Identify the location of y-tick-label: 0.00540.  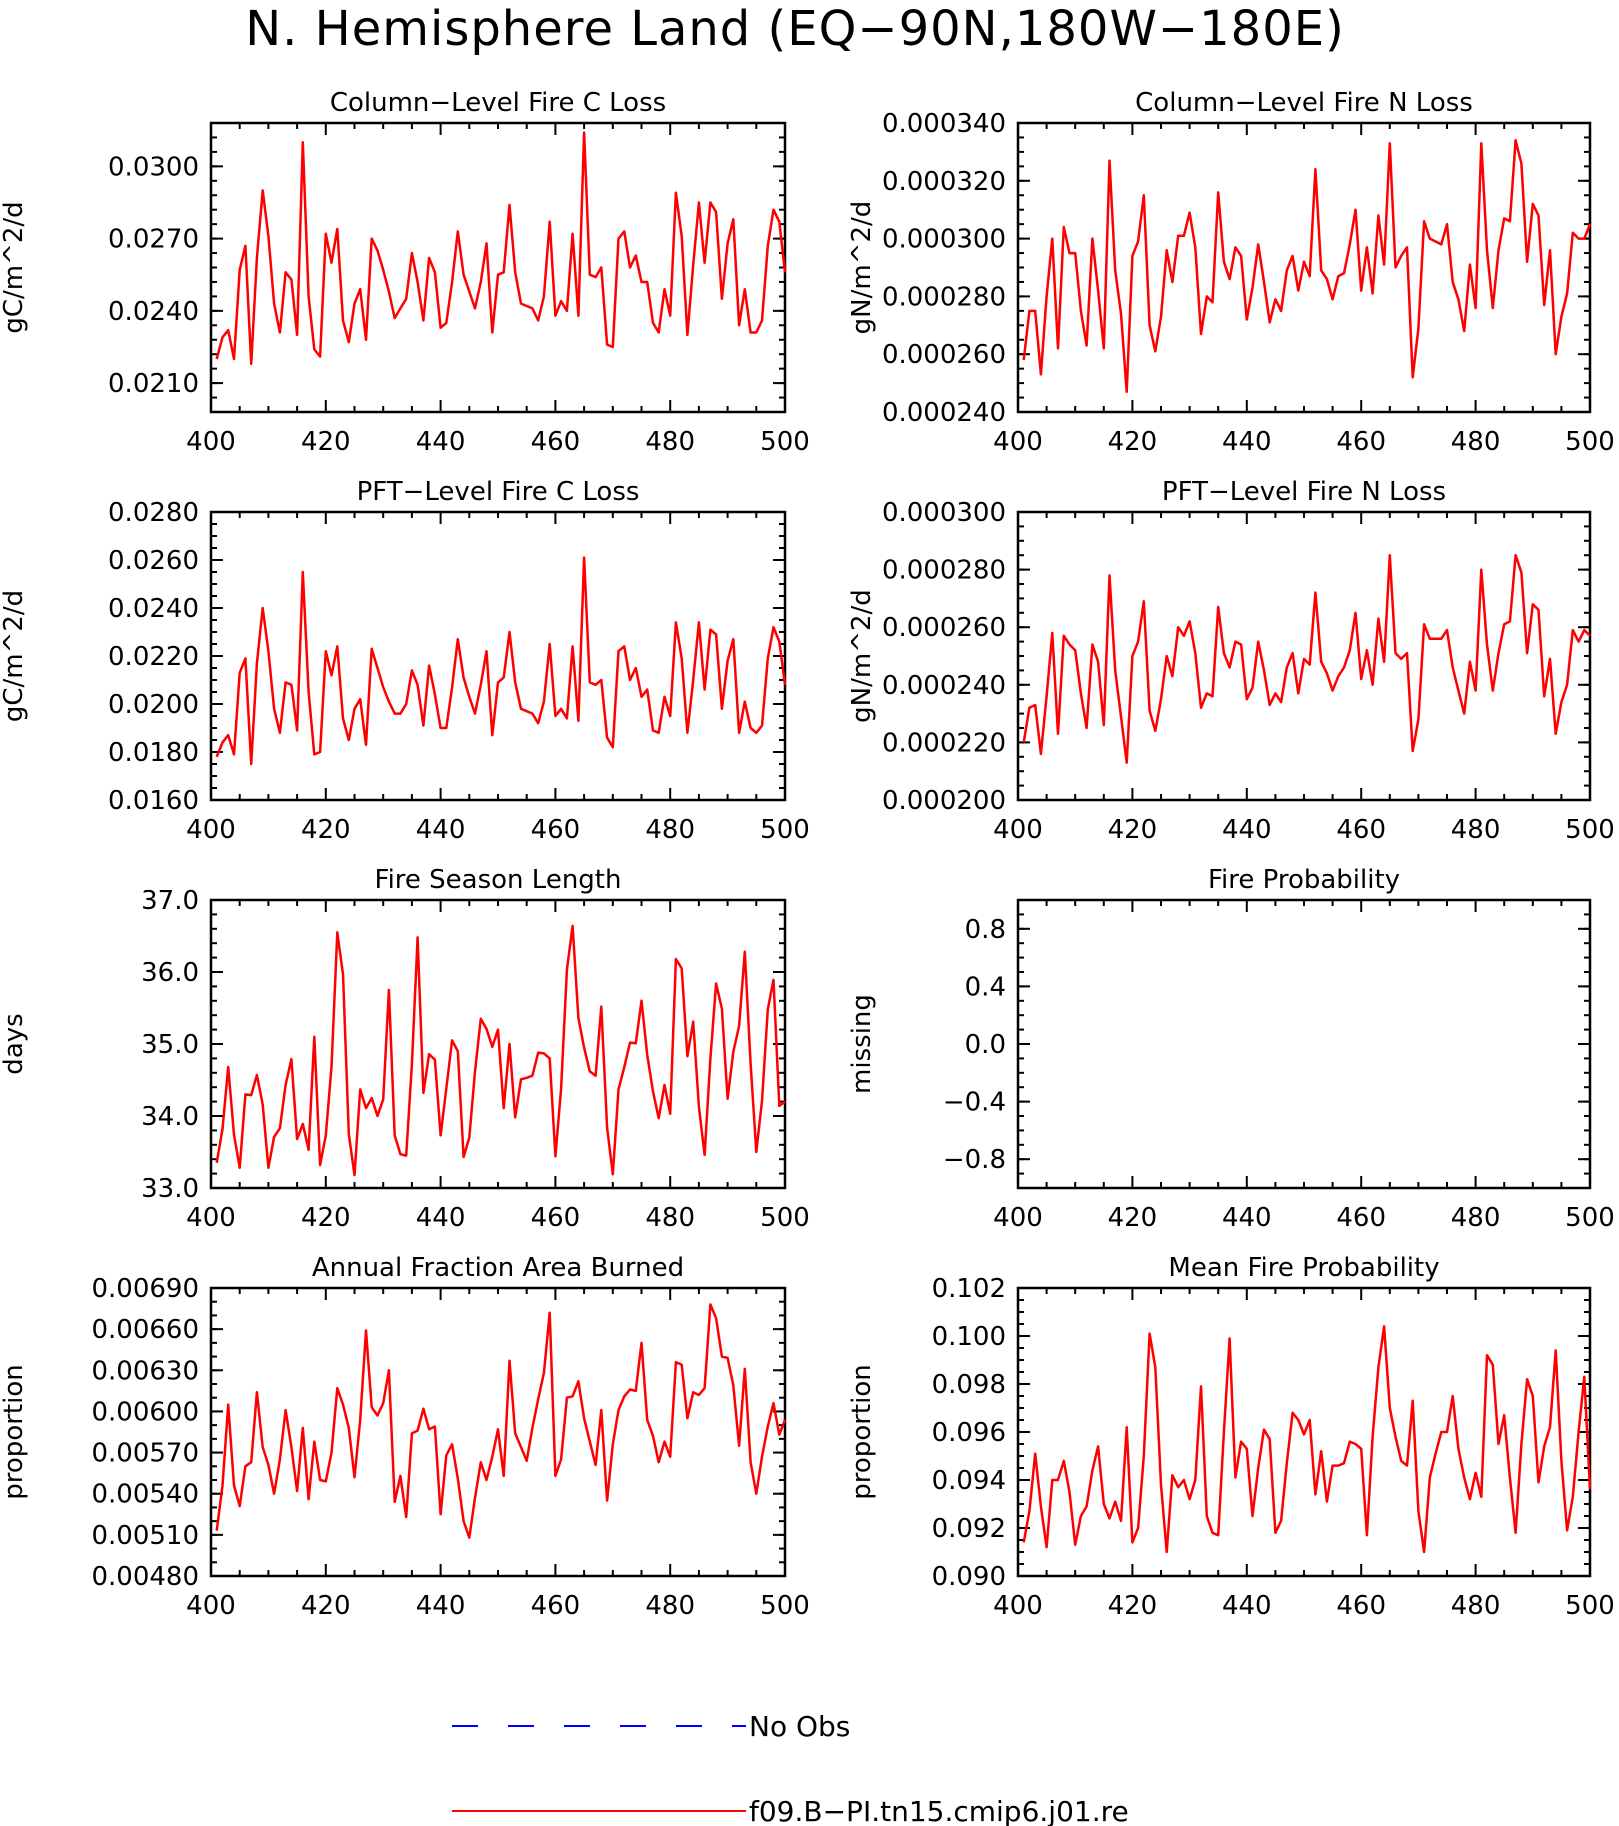
(145, 1495).